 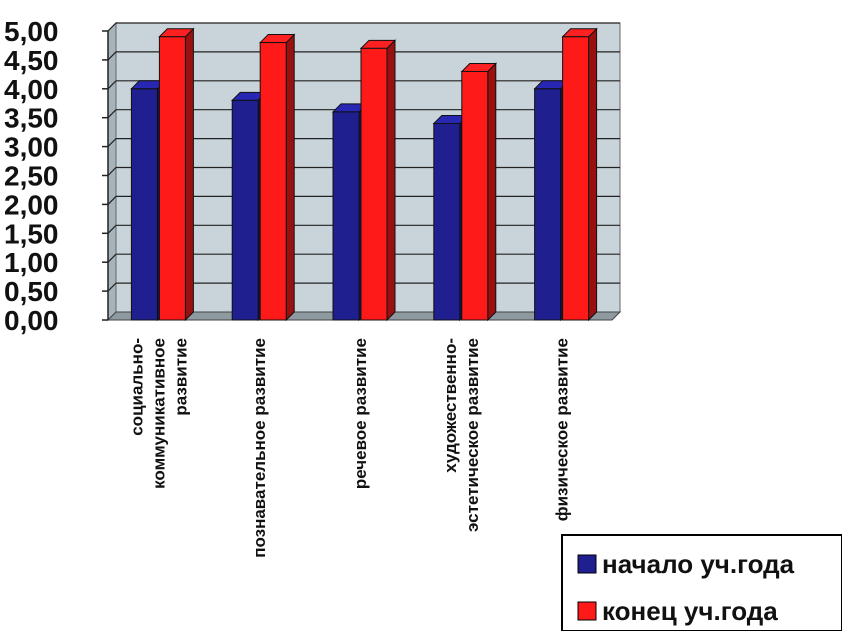 What do you see at coordinates (690, 611) in the screenshot?
I see `legend-label: конец уч.года` at bounding box center [690, 611].